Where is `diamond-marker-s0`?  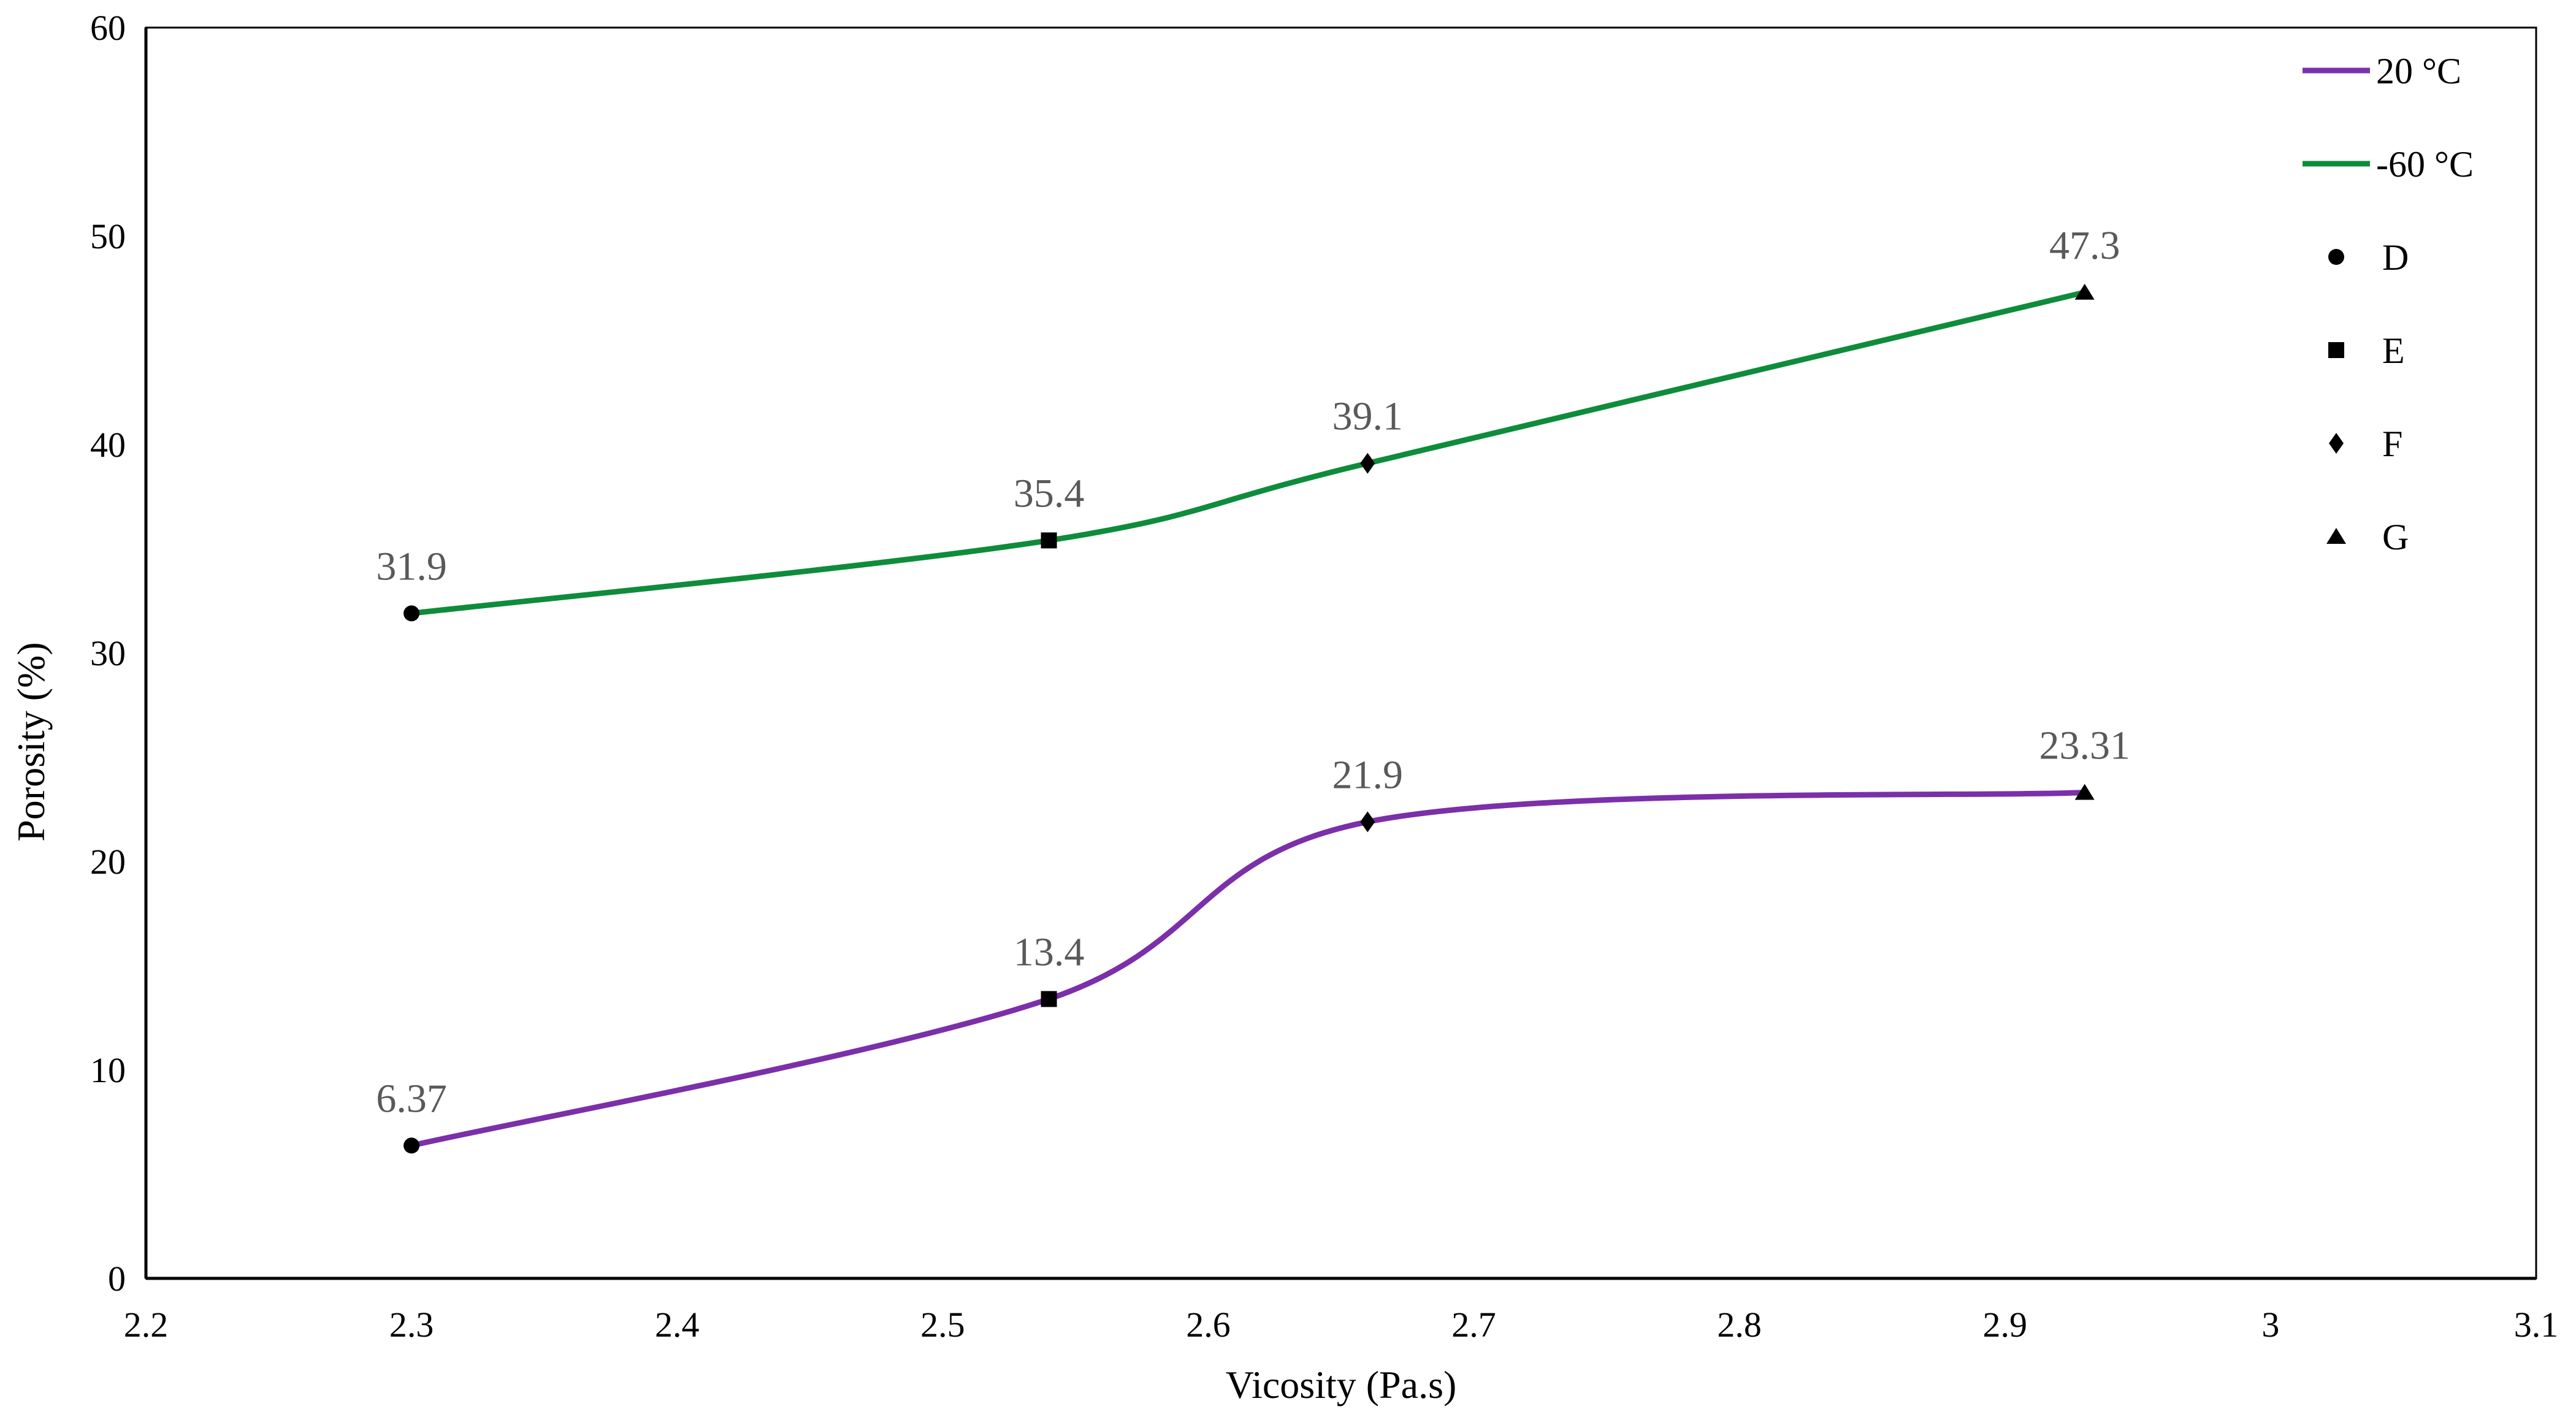 diamond-marker-s0 is located at coordinates (1367, 822).